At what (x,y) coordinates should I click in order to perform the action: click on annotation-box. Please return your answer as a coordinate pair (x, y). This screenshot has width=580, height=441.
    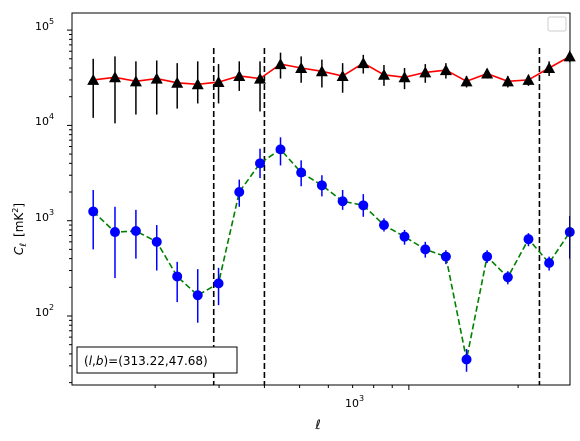
    Looking at the image, I should click on (157, 360).